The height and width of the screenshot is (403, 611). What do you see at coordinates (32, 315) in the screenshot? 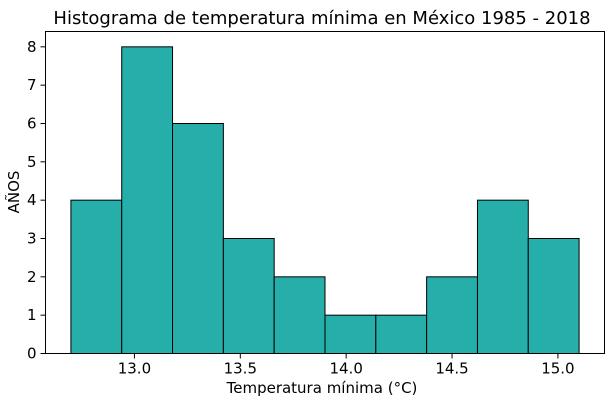
I see `y-tick-label: 1` at bounding box center [32, 315].